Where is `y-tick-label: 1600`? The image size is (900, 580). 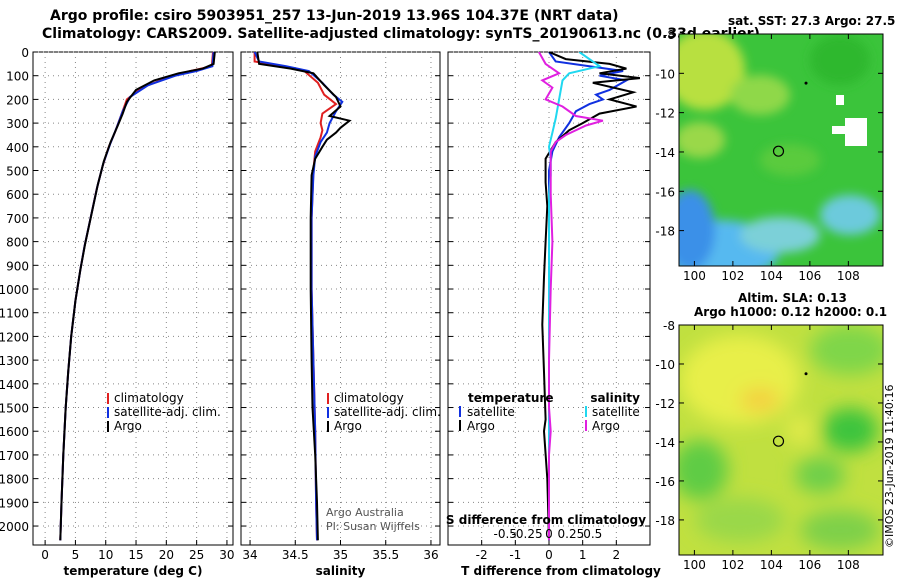
y-tick-label: 1600 is located at coordinates (14, 432).